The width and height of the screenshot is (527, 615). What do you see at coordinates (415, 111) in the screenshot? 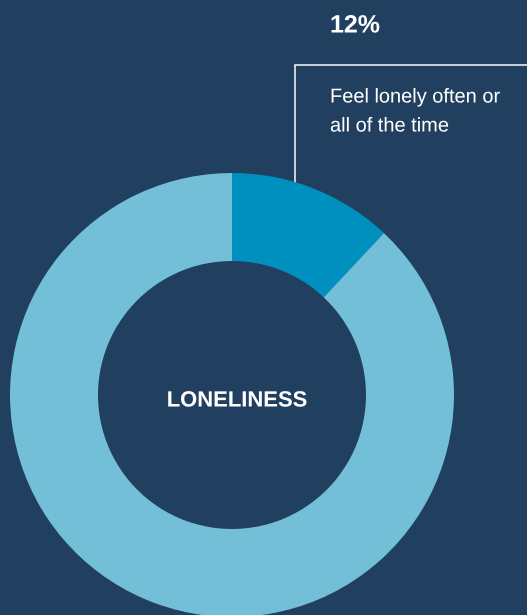
I see `slice-label: Feel lonely often or all of the time` at bounding box center [415, 111].